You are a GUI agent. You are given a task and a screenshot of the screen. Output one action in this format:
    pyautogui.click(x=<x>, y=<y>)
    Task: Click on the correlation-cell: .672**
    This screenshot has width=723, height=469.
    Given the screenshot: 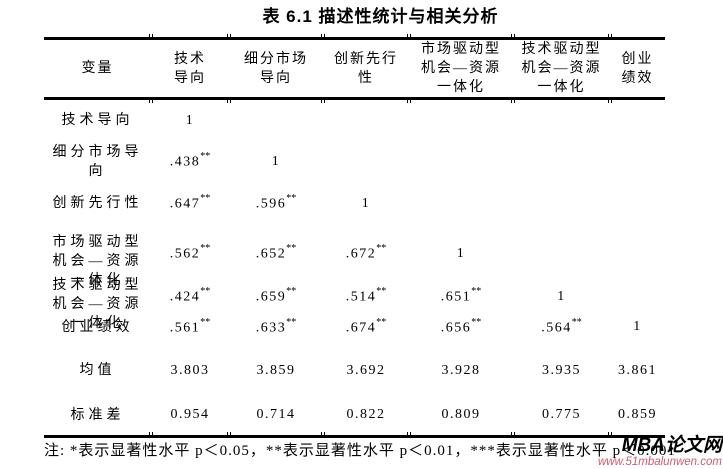 What is the action you would take?
    pyautogui.click(x=366, y=253)
    